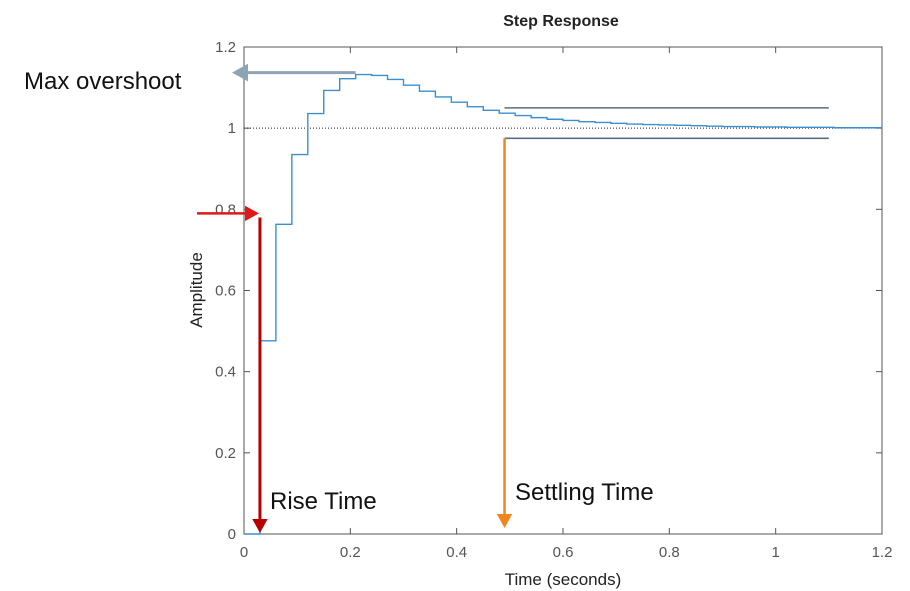  I want to click on y-tick-label: 0.8, so click(225, 209).